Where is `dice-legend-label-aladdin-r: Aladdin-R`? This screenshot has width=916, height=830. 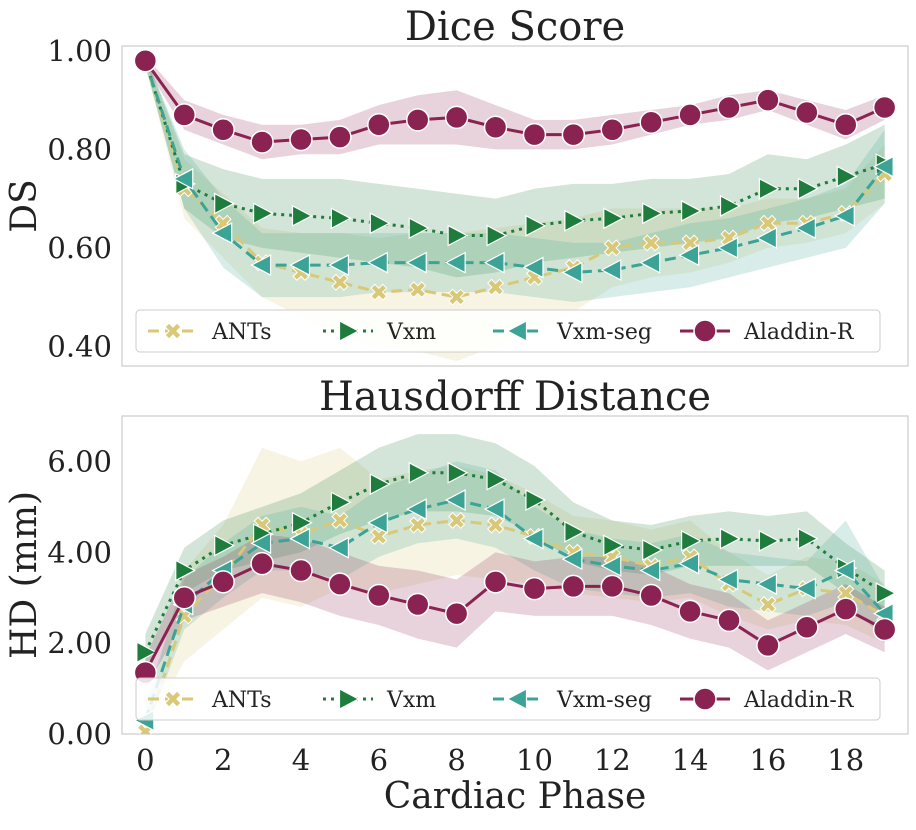 dice-legend-label-aladdin-r: Aladdin-R is located at coordinates (799, 332).